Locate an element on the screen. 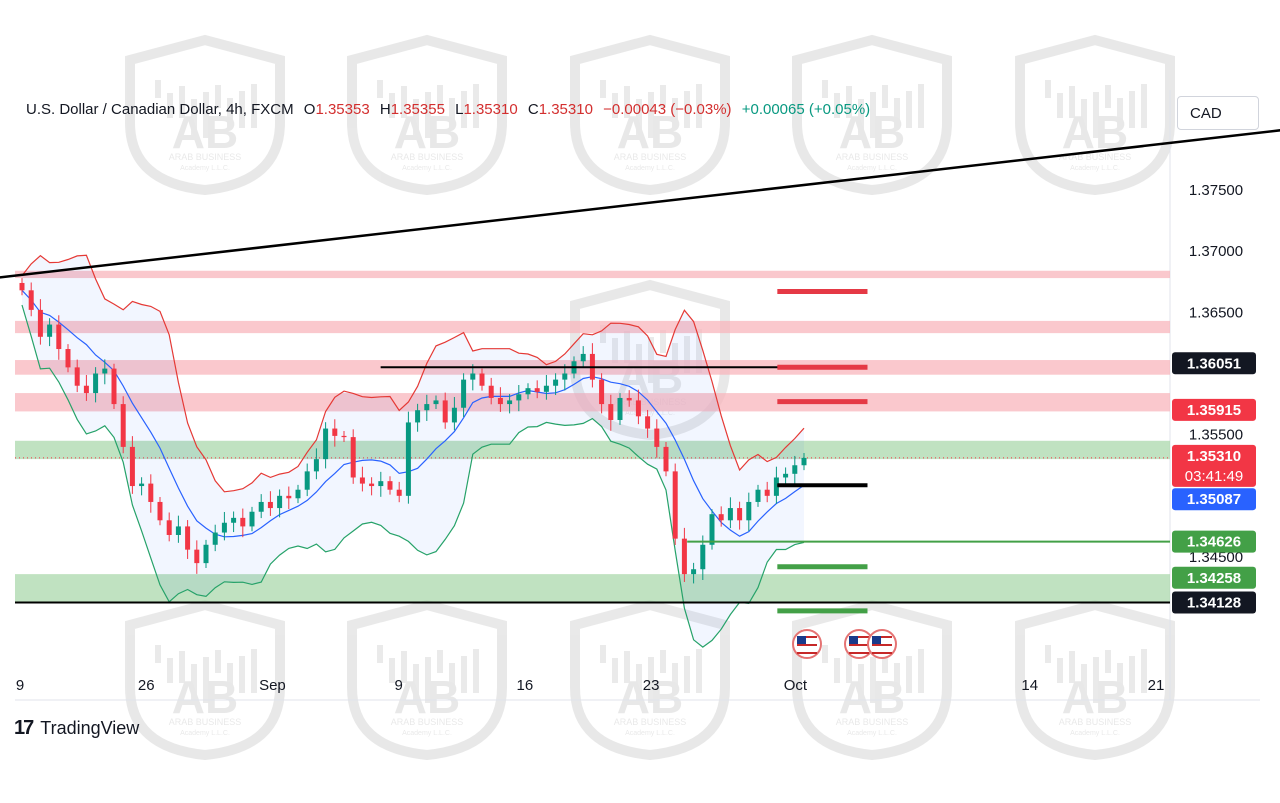  symbol-title: U.S. Dollar / Canadian Dollar, 4h, FXCM is located at coordinates (160, 109).